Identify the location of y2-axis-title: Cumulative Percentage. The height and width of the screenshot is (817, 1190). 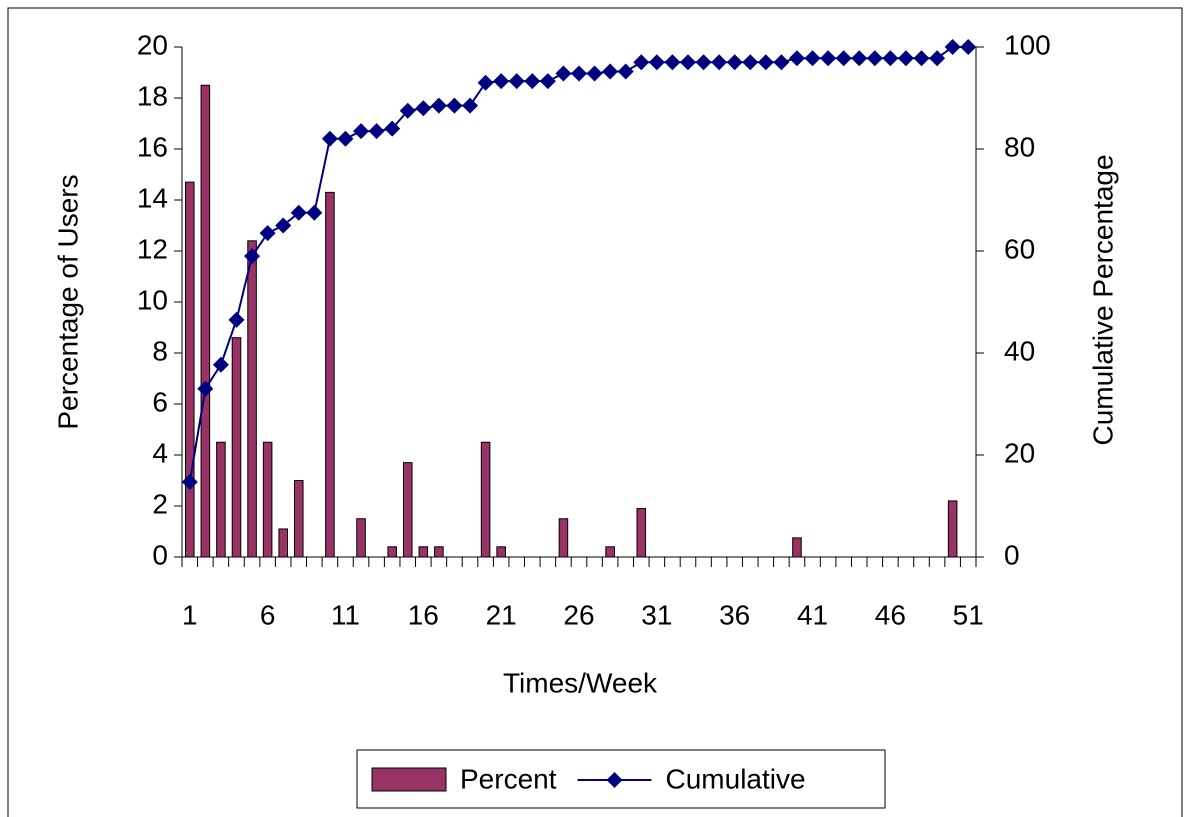
(1102, 299).